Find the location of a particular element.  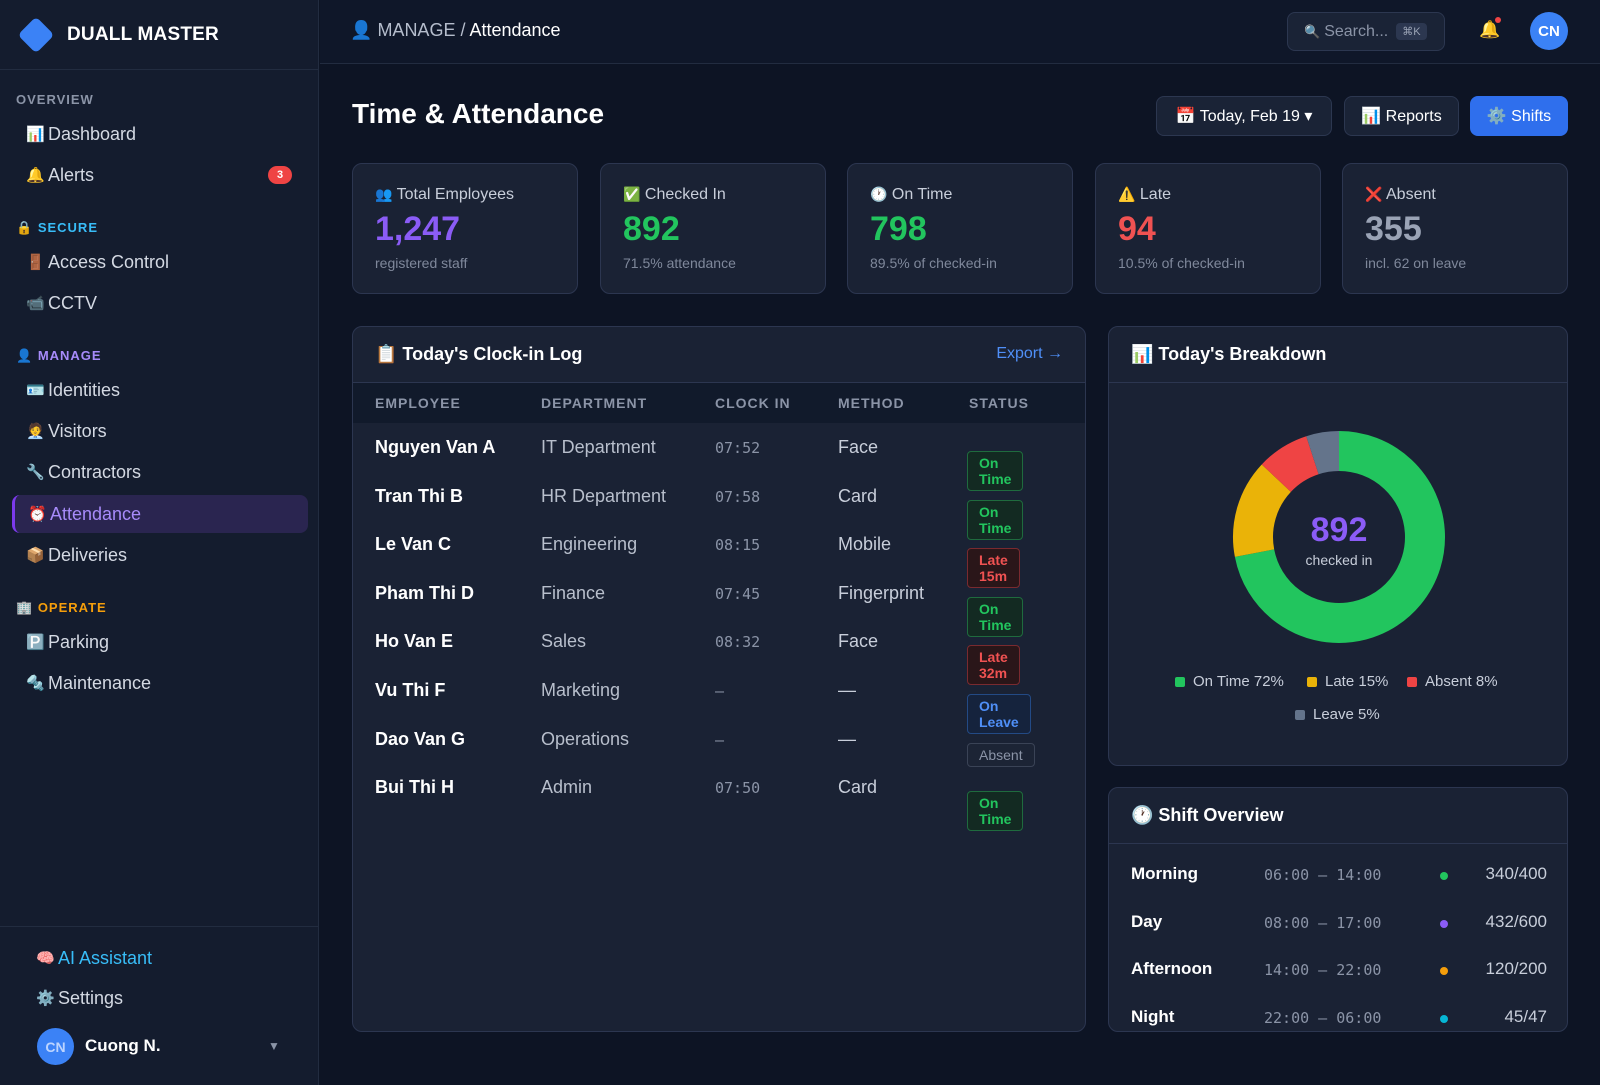

donut-slice-on-time is located at coordinates (1339, 537).